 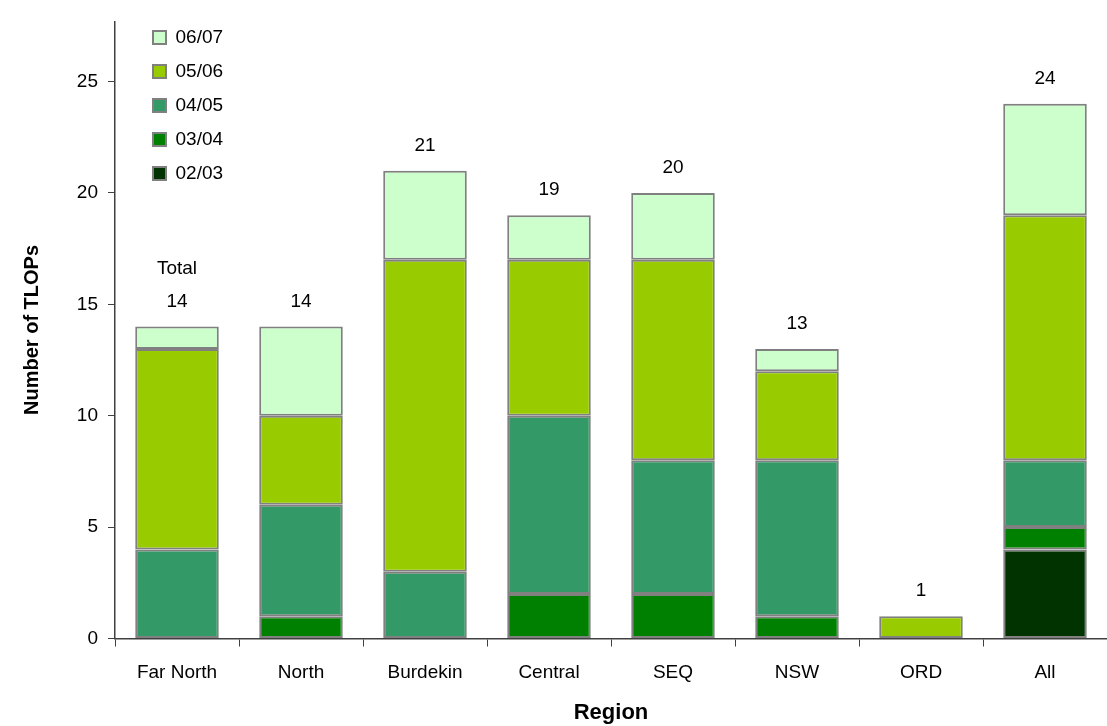 I want to click on x-tick-label: SEQ, so click(x=673, y=672).